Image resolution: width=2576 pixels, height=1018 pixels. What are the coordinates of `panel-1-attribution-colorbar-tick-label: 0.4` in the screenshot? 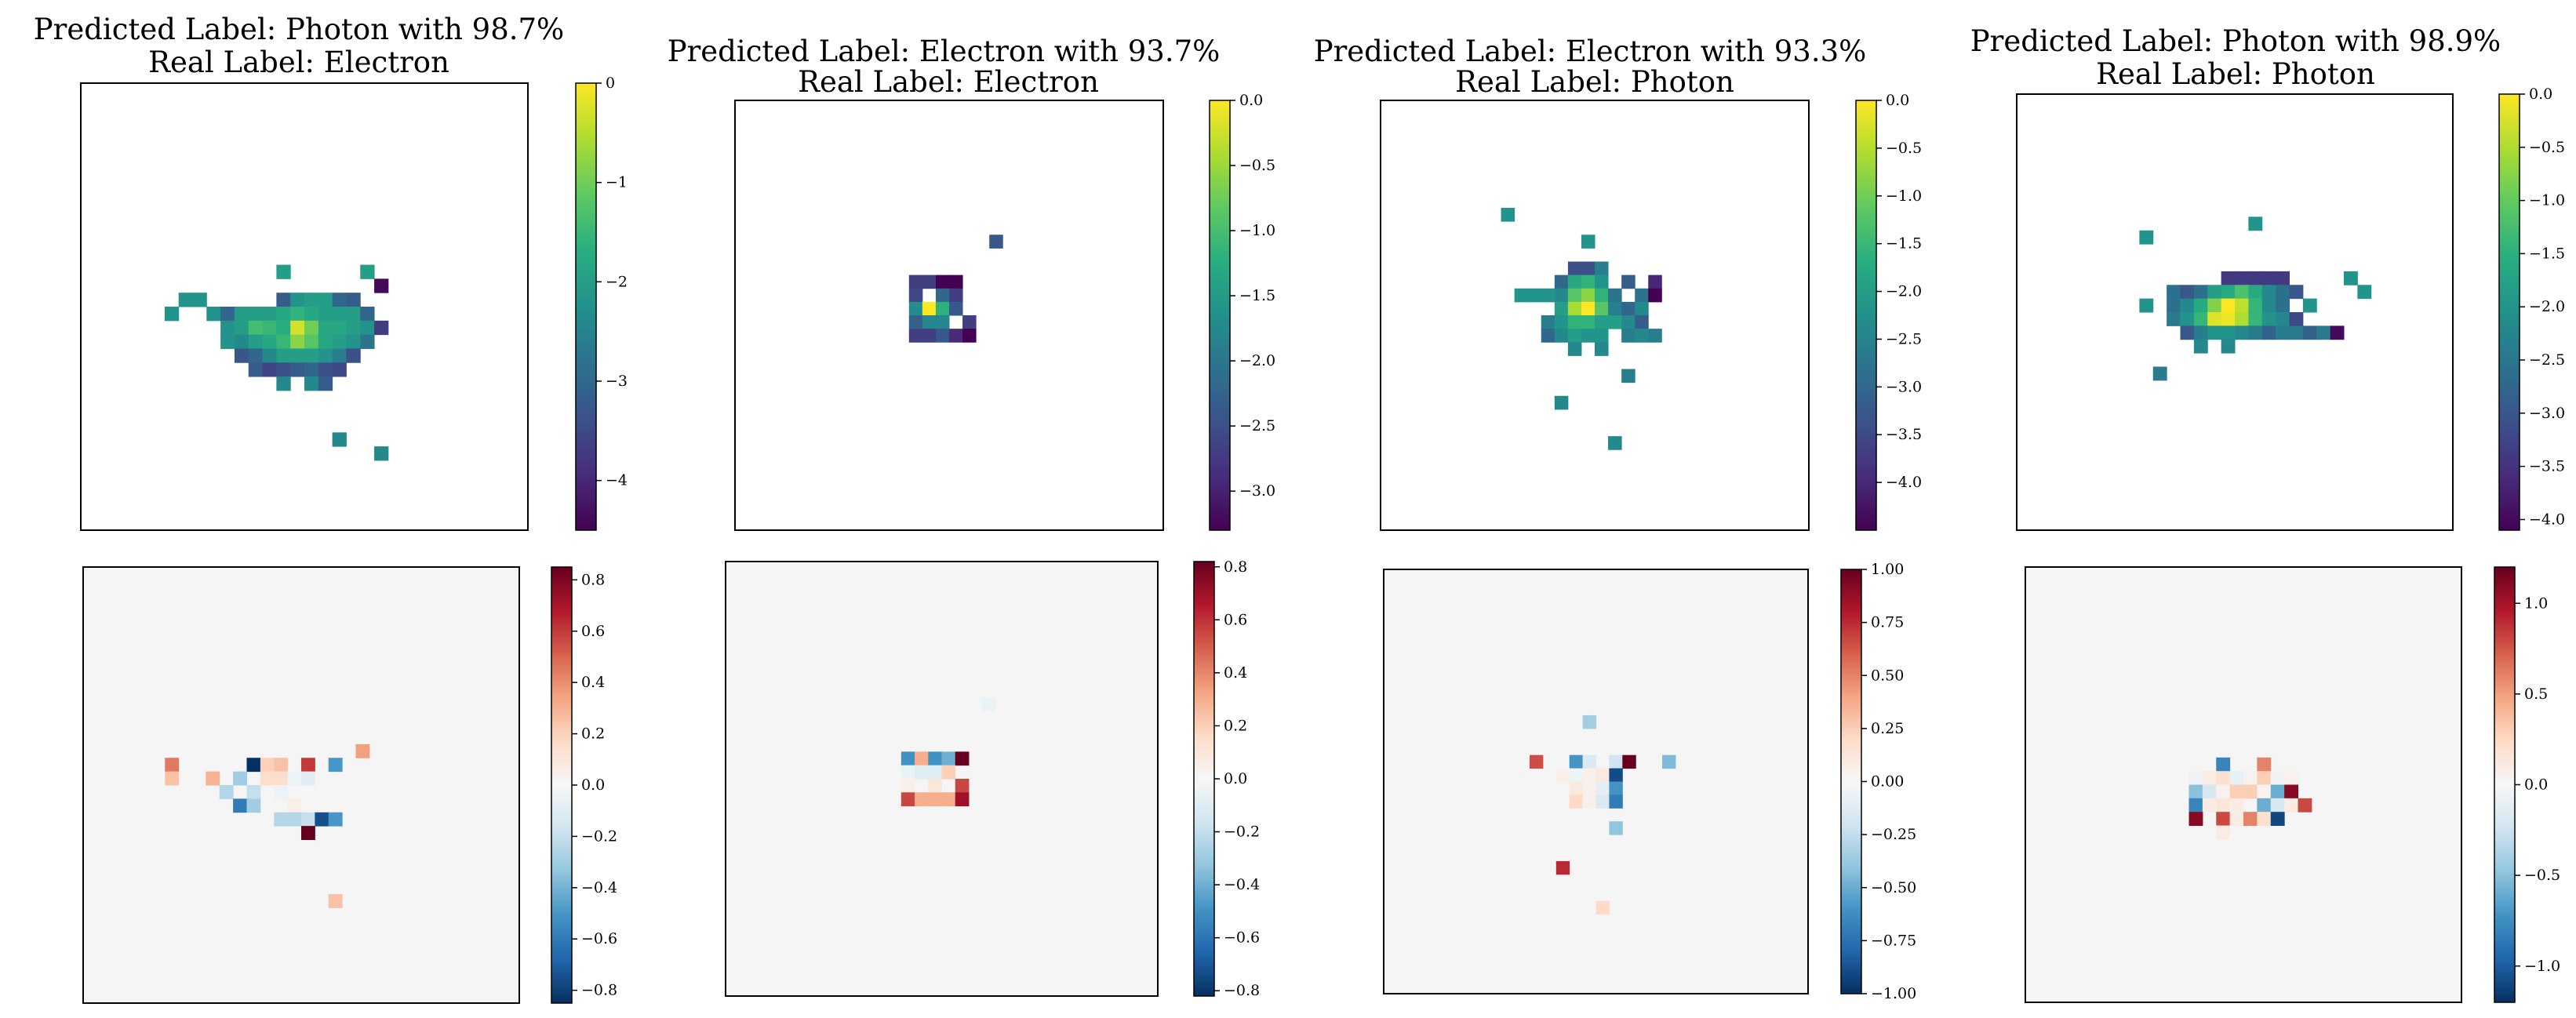 It's located at (593, 682).